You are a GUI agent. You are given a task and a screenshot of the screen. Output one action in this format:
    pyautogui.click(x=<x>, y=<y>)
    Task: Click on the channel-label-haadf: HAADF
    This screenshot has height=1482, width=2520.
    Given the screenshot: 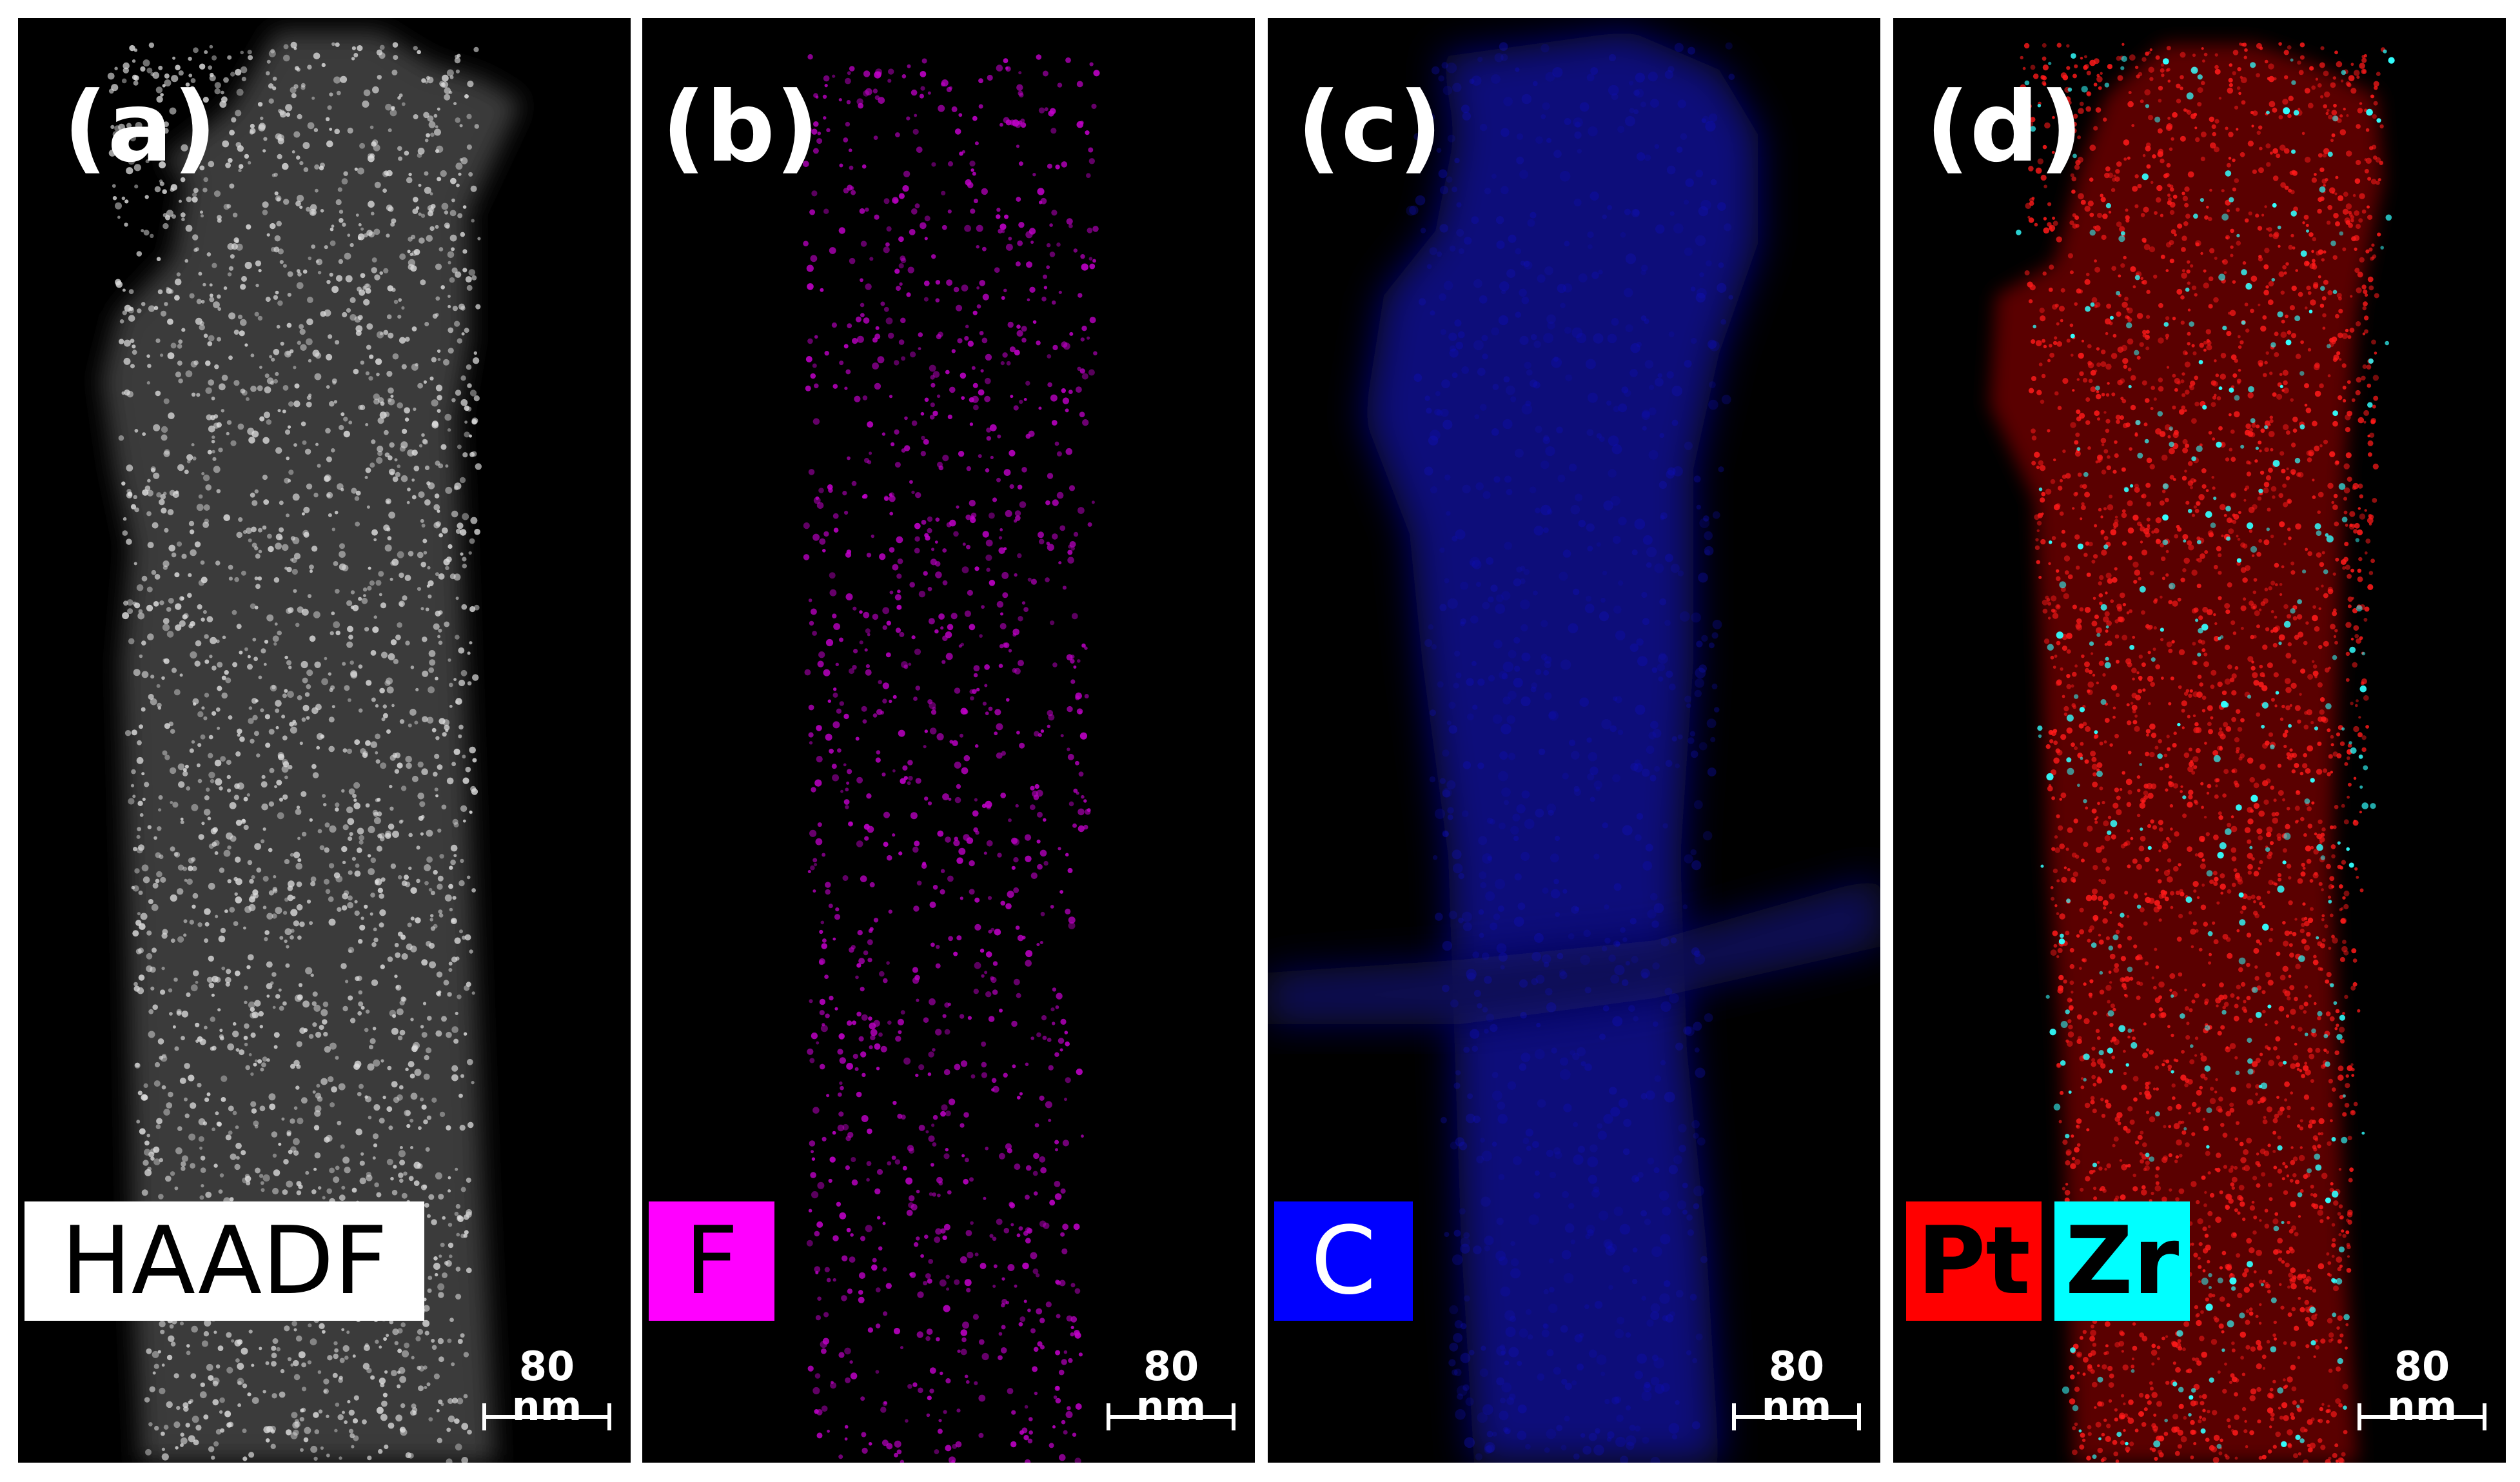 What is the action you would take?
    pyautogui.click(x=224, y=1261)
    